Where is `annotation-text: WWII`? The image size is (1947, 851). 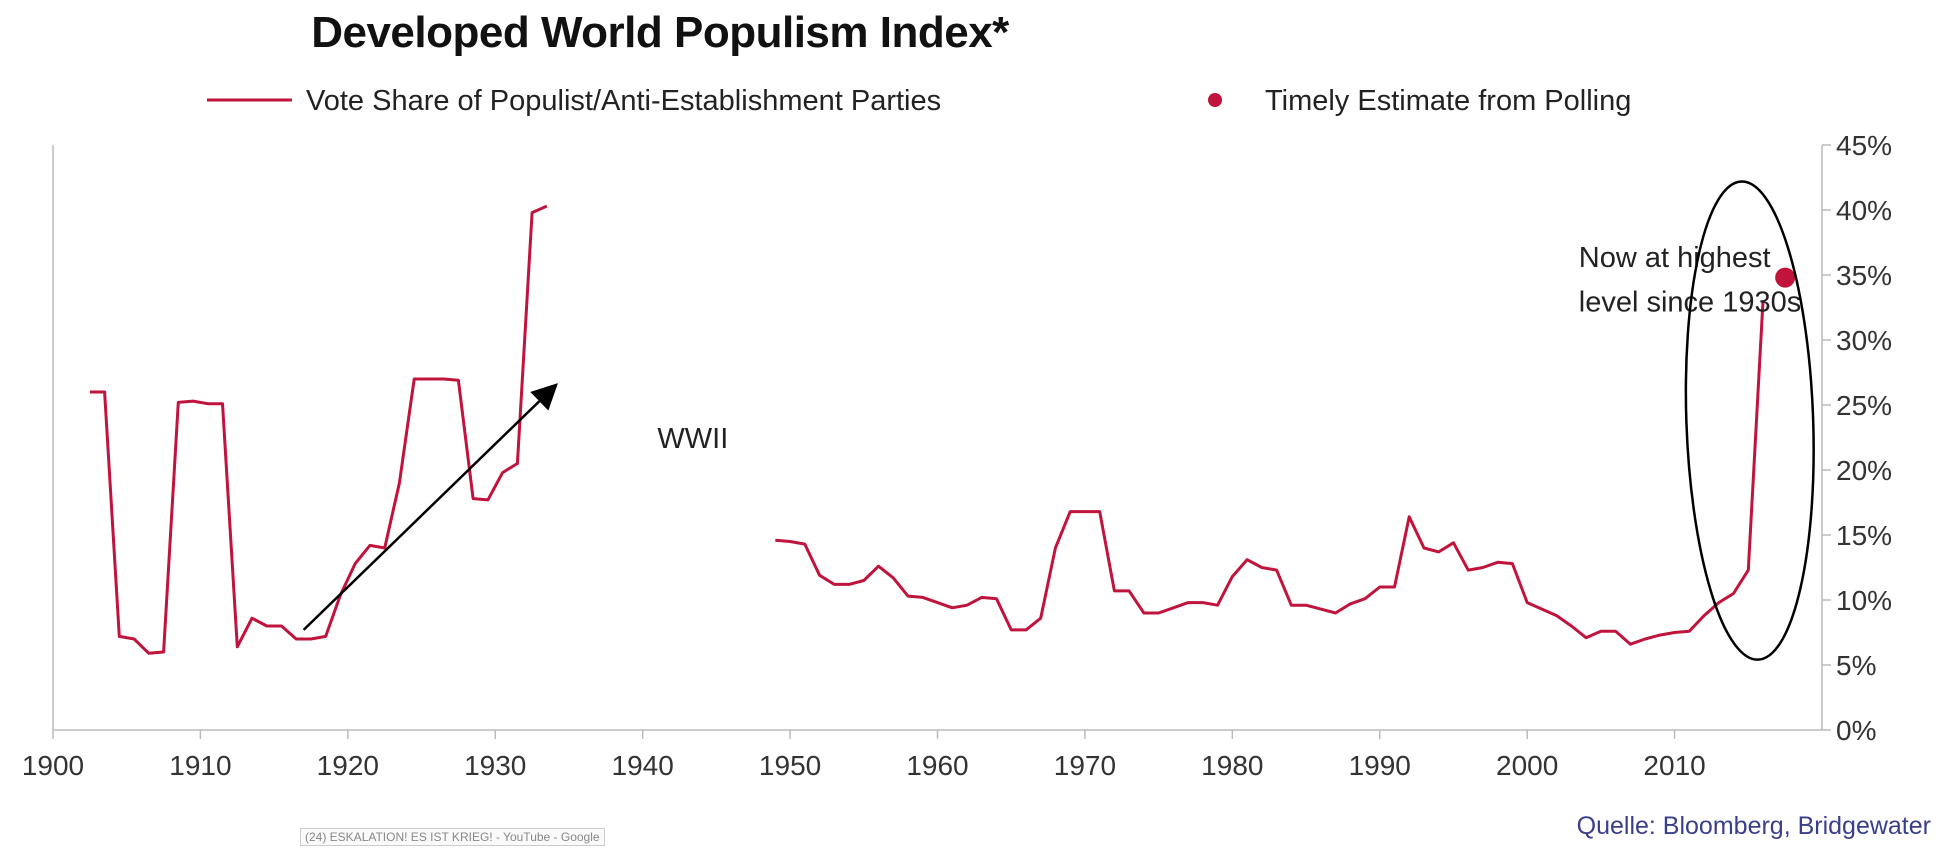 annotation-text: WWII is located at coordinates (692, 439).